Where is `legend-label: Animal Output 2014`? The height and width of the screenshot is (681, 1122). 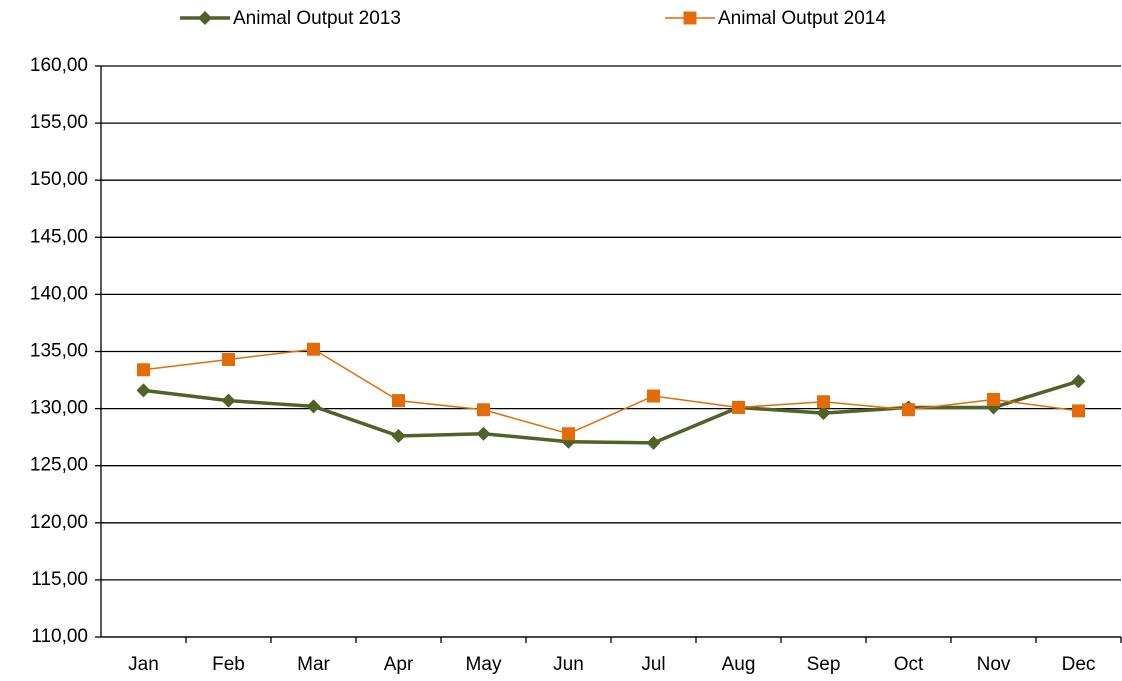 legend-label: Animal Output 2014 is located at coordinates (802, 18).